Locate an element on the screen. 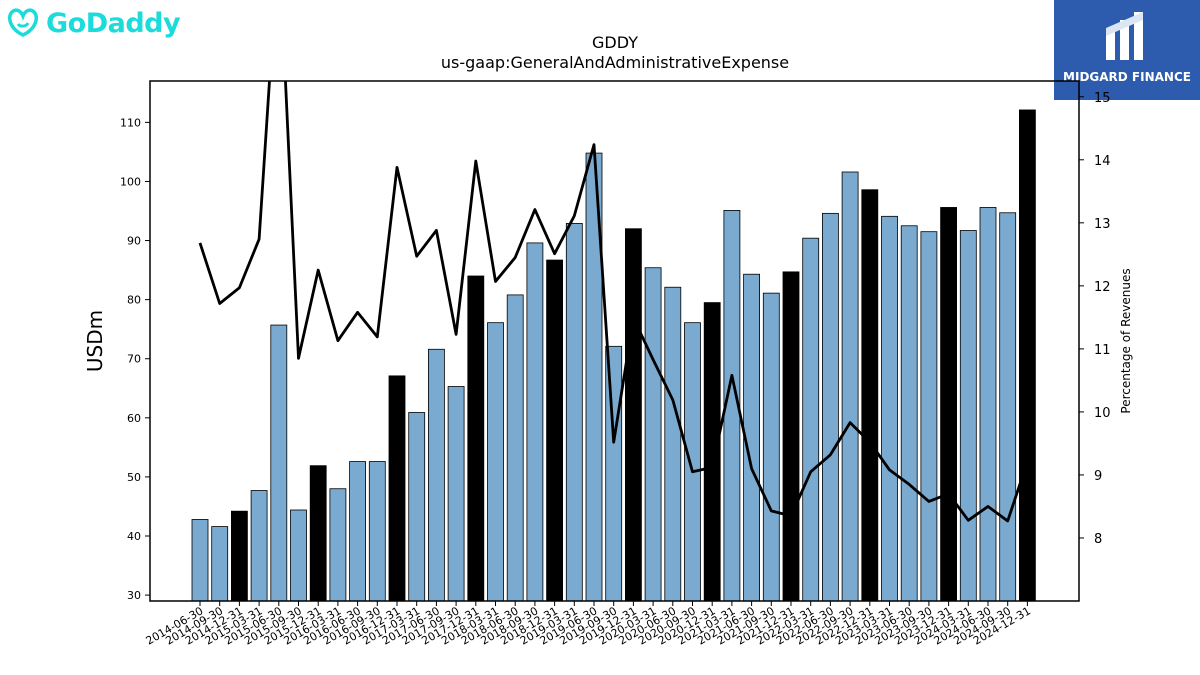  y2-tick-label: 15 is located at coordinates (1102, 98).